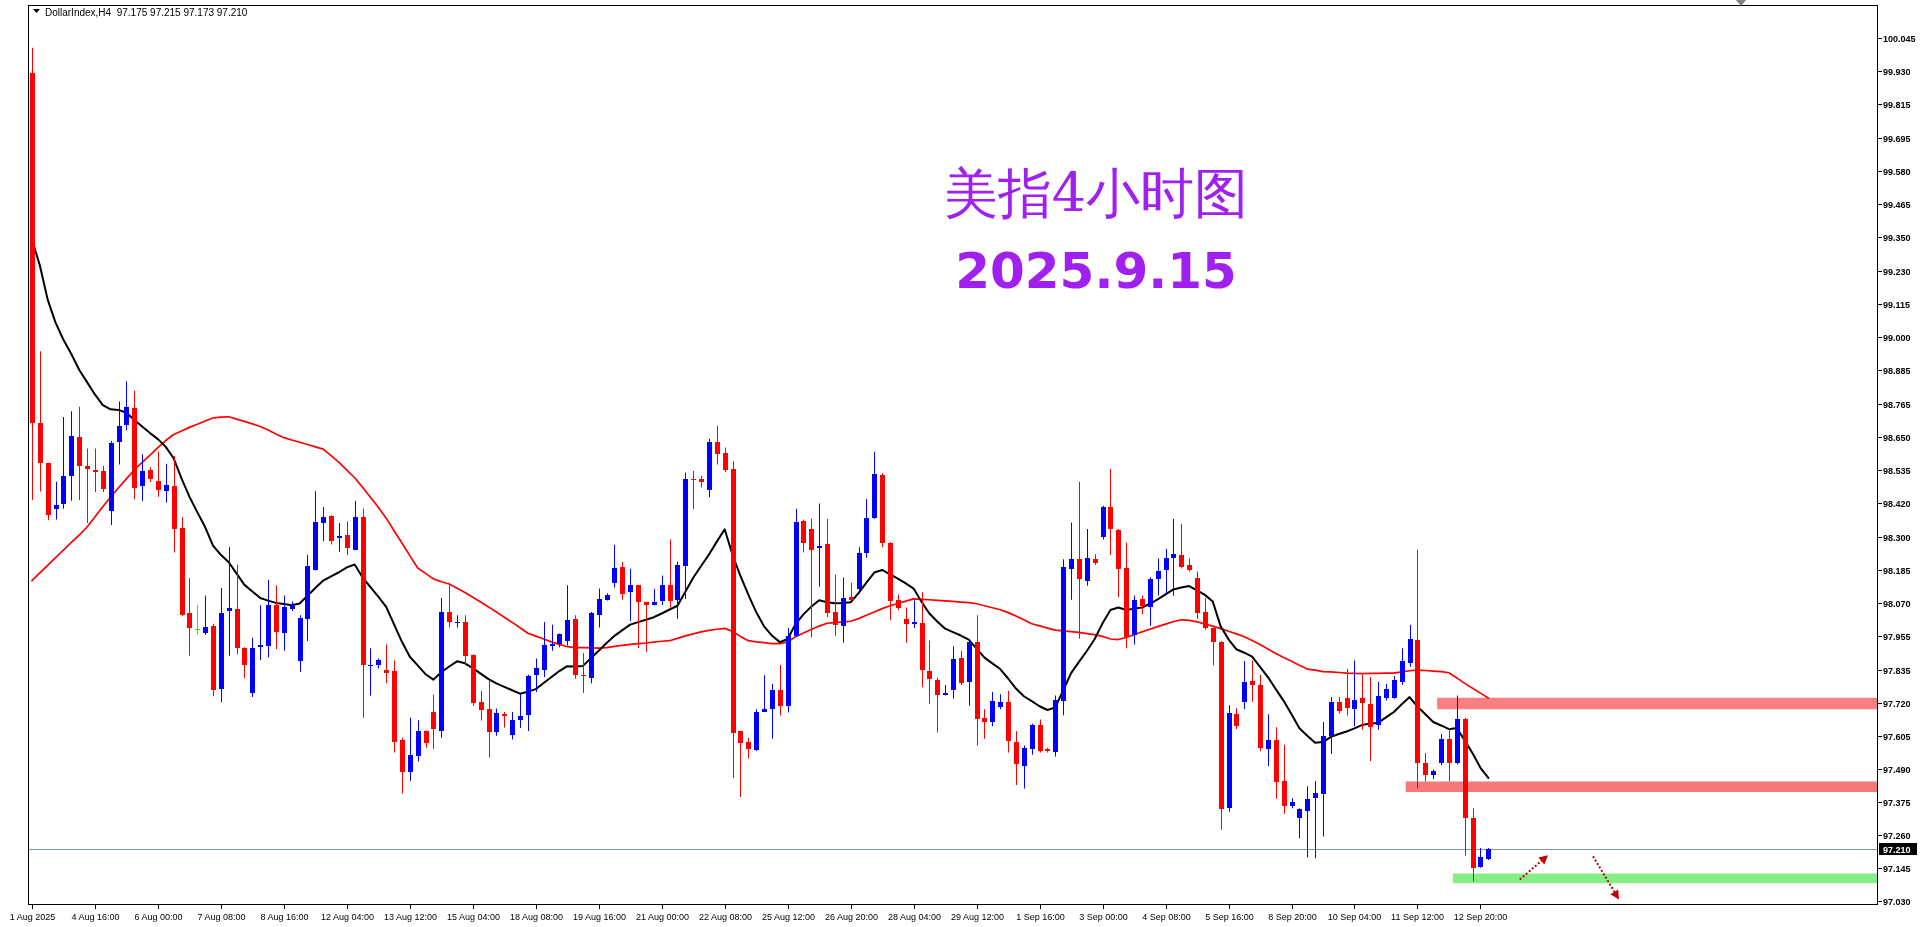 The image size is (1920, 927). I want to click on y-tick-label: 97.260, so click(1897, 835).